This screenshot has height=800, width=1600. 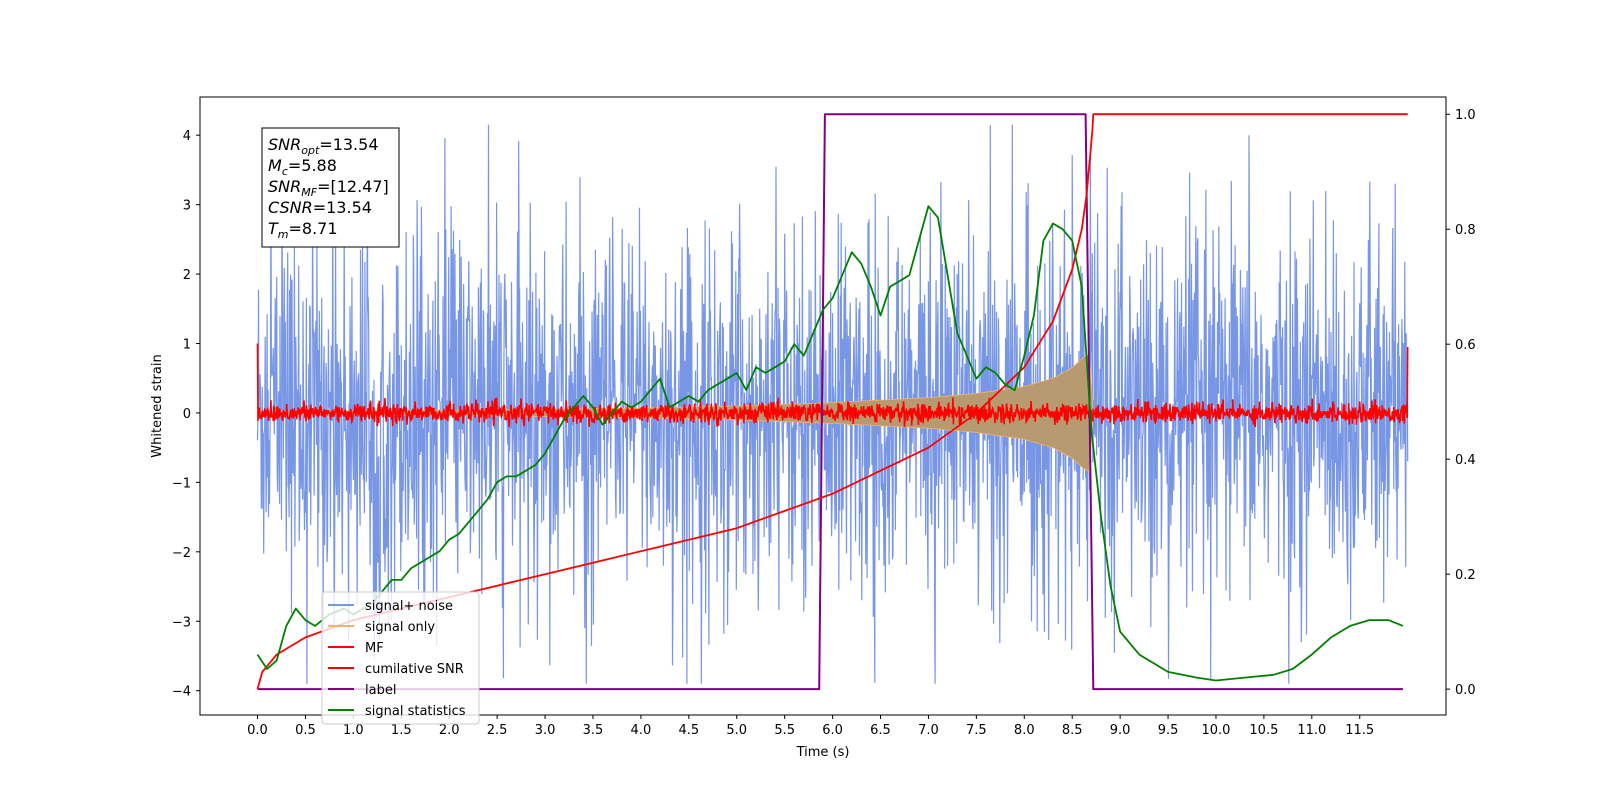 I want to click on annotation-line: CSNR=13.54, so click(x=320, y=207).